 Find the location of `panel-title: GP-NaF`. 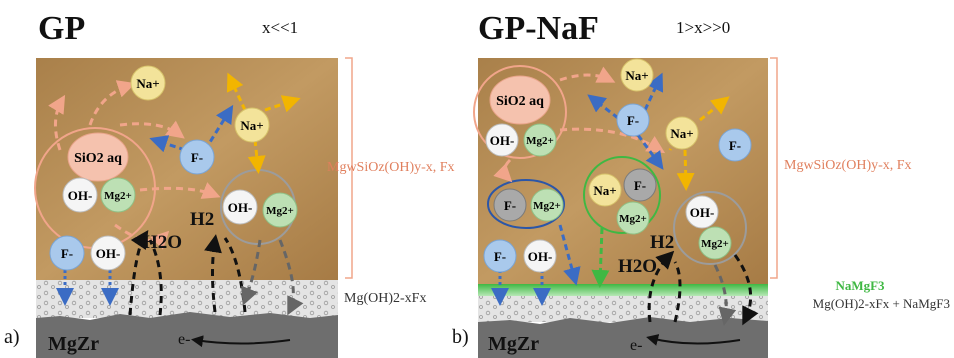

panel-title: GP-NaF is located at coordinates (538, 28).